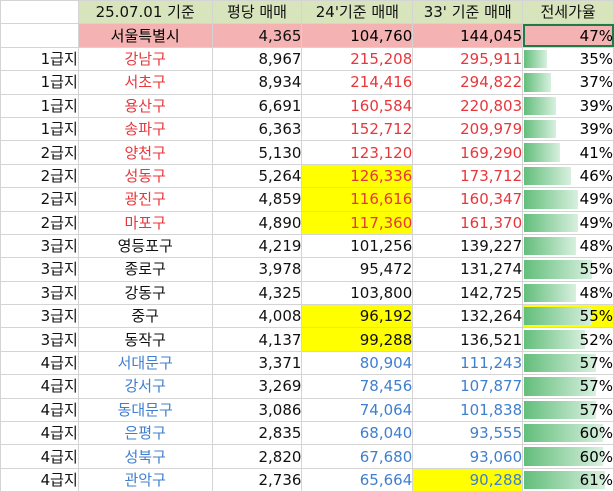  What do you see at coordinates (357, 59) in the screenshot?
I see `price-24-cell: 215,208` at bounding box center [357, 59].